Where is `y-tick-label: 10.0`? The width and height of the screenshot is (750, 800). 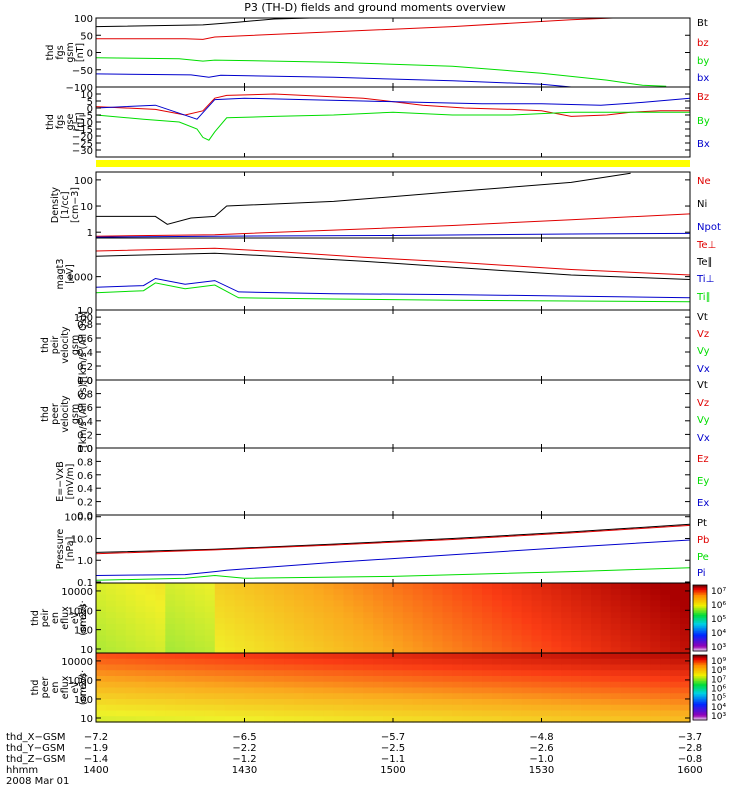
y-tick-label: 10.0 is located at coordinates (82, 539).